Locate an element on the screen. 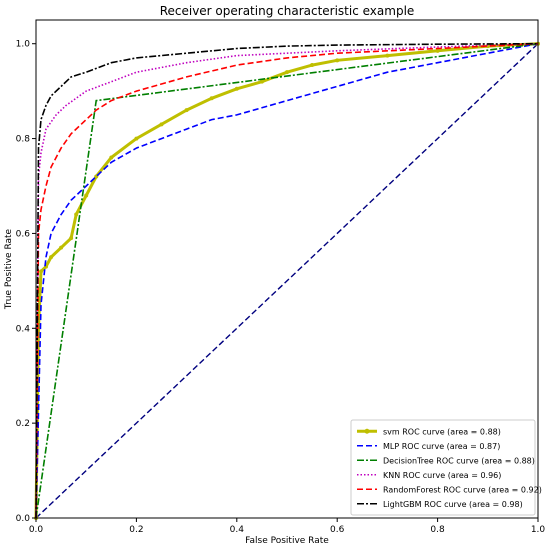 This screenshot has height=554, width=548. y-tick-label-0: 0.0 is located at coordinates (23, 519).